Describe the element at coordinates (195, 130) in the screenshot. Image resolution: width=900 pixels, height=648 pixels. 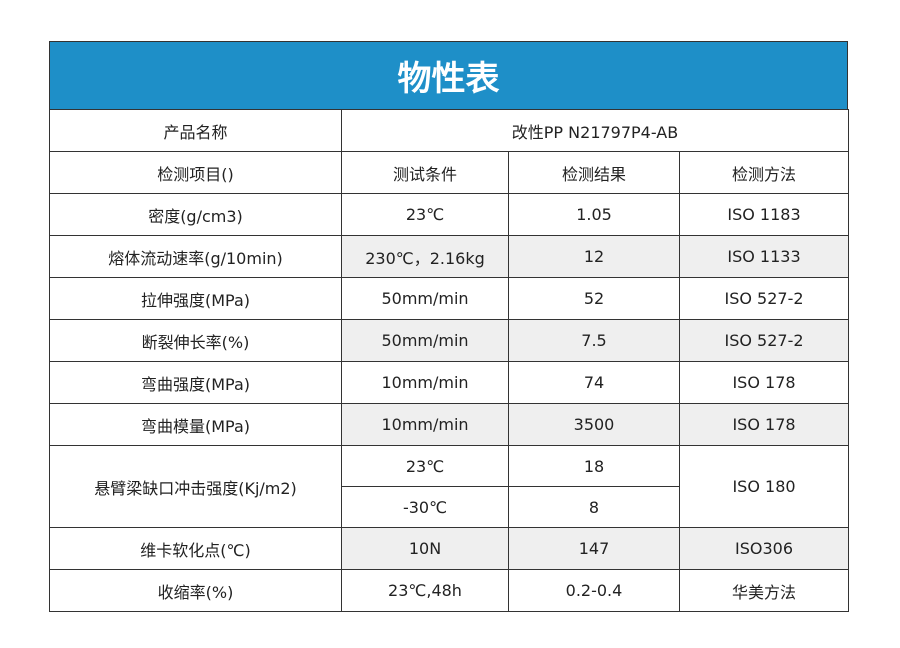
I see `product-label: 产品名称` at that location.